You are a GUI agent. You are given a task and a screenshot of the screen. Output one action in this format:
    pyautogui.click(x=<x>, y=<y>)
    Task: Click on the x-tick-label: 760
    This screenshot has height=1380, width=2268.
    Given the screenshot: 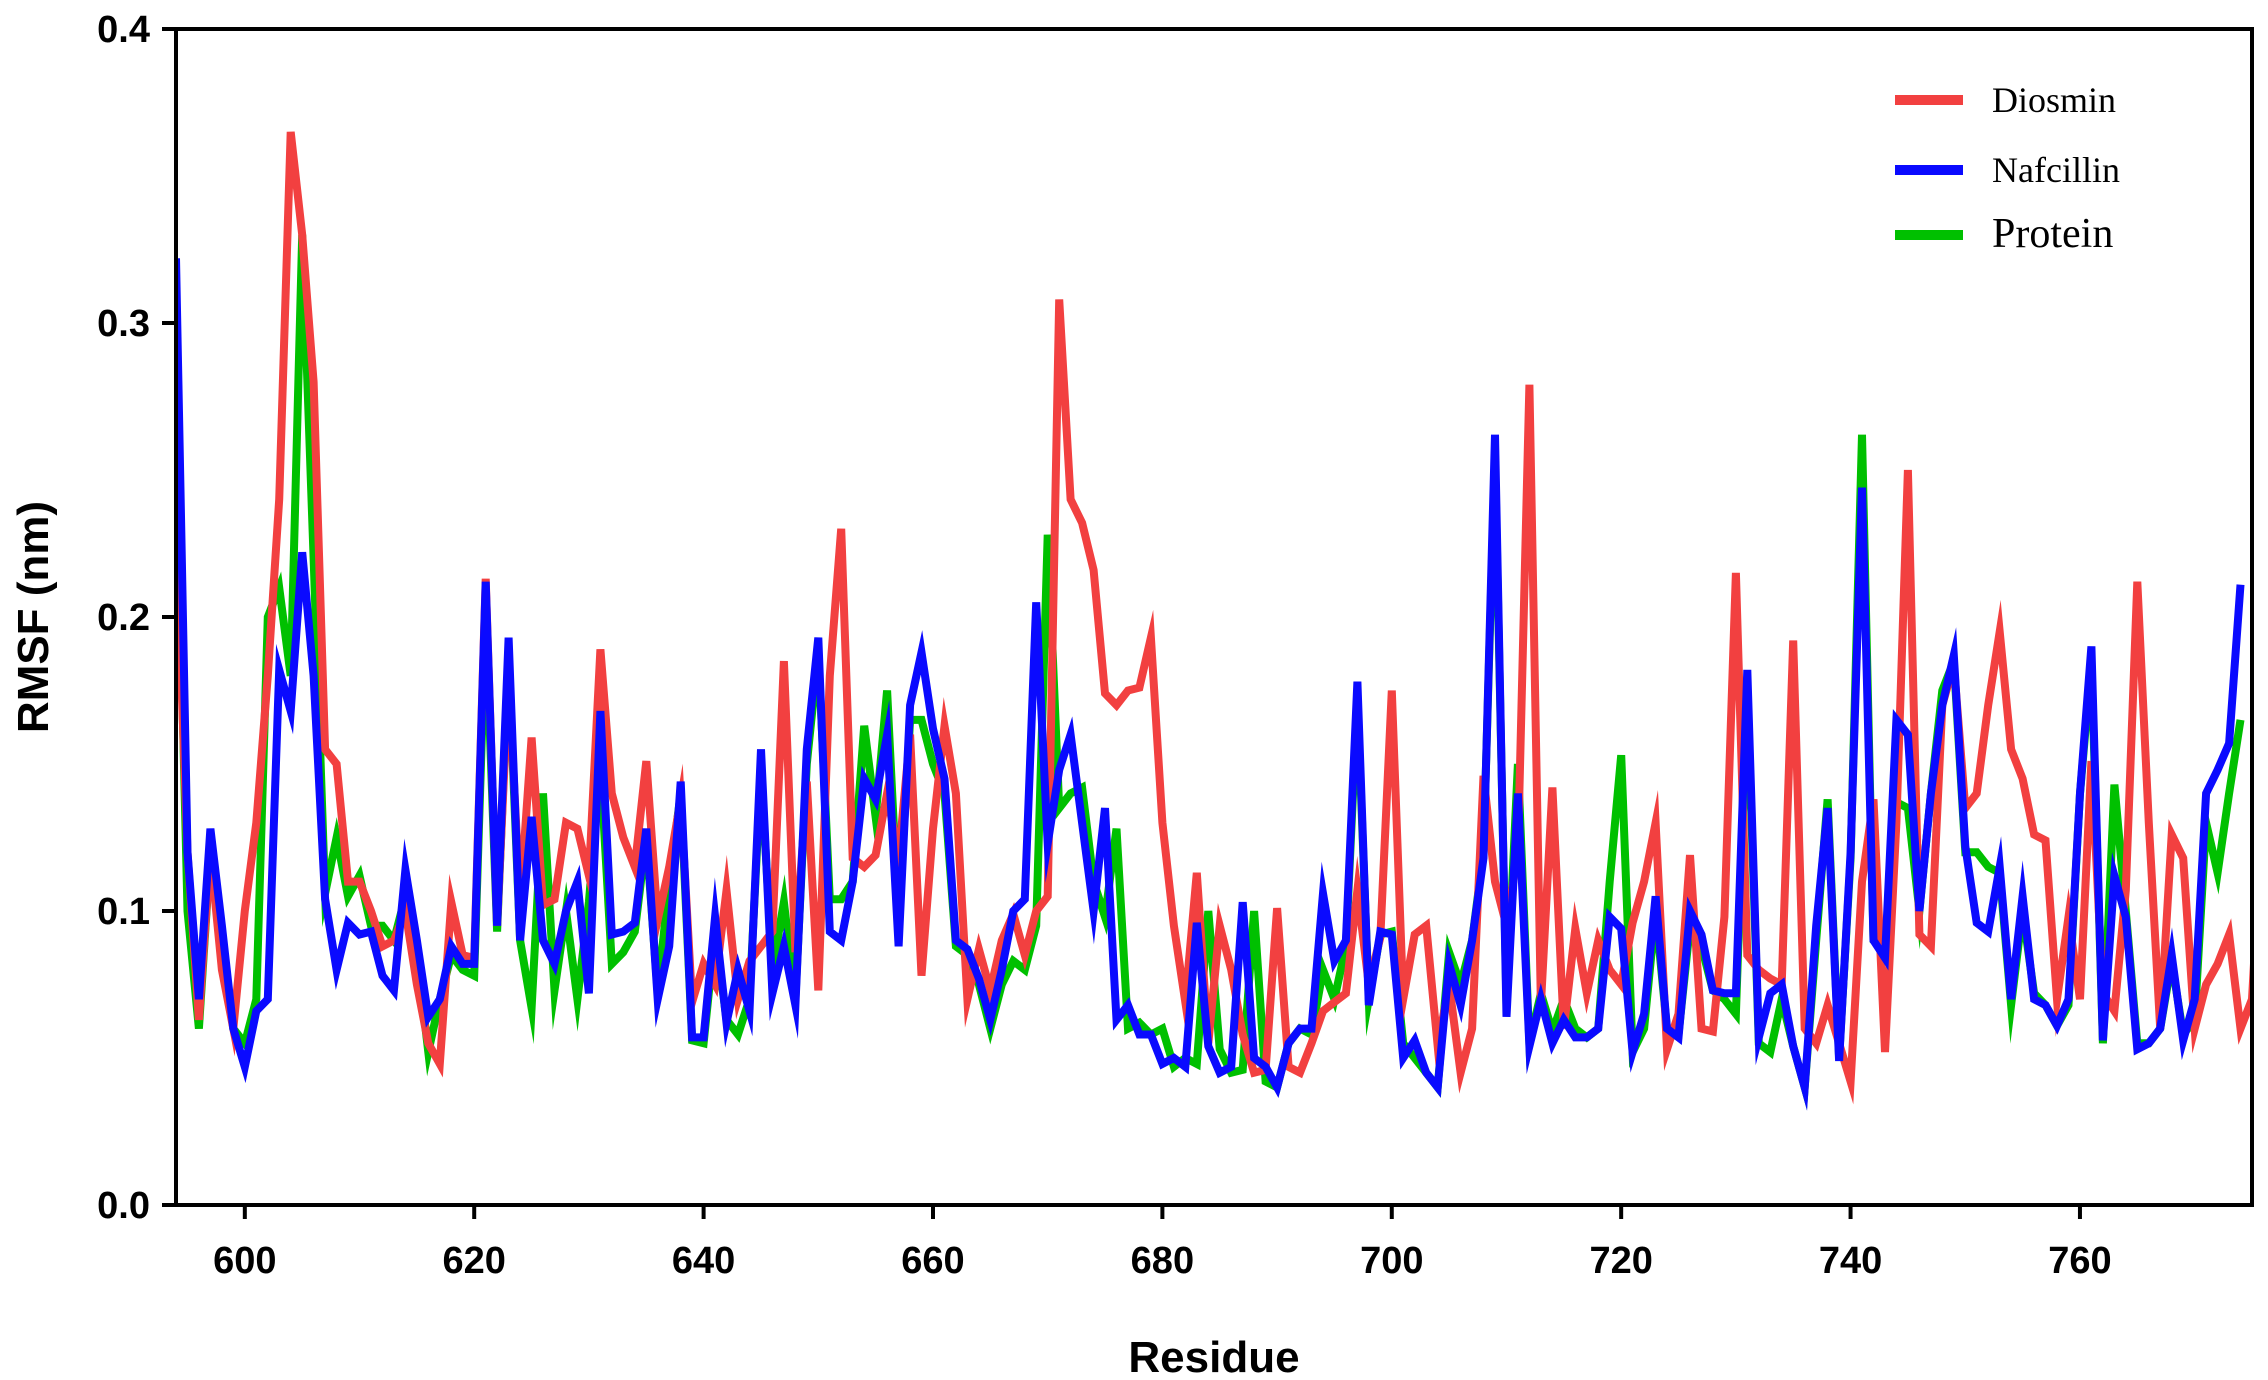 What is the action you would take?
    pyautogui.click(x=2079, y=1261)
    